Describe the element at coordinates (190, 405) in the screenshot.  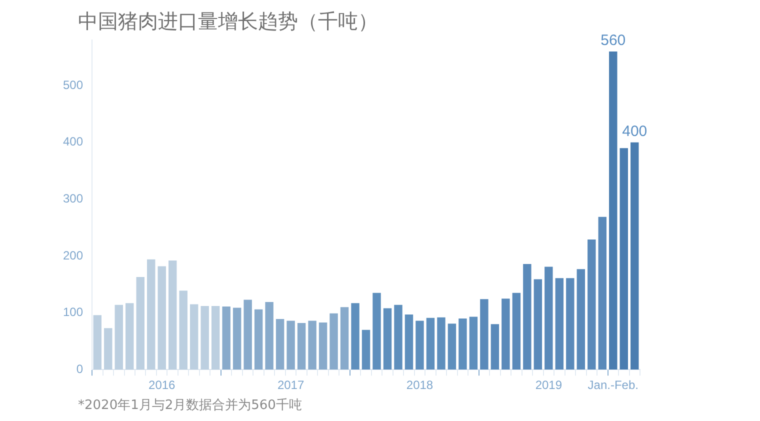
I see `text: *2020年1月与2月数据合并为560千吨` at that location.